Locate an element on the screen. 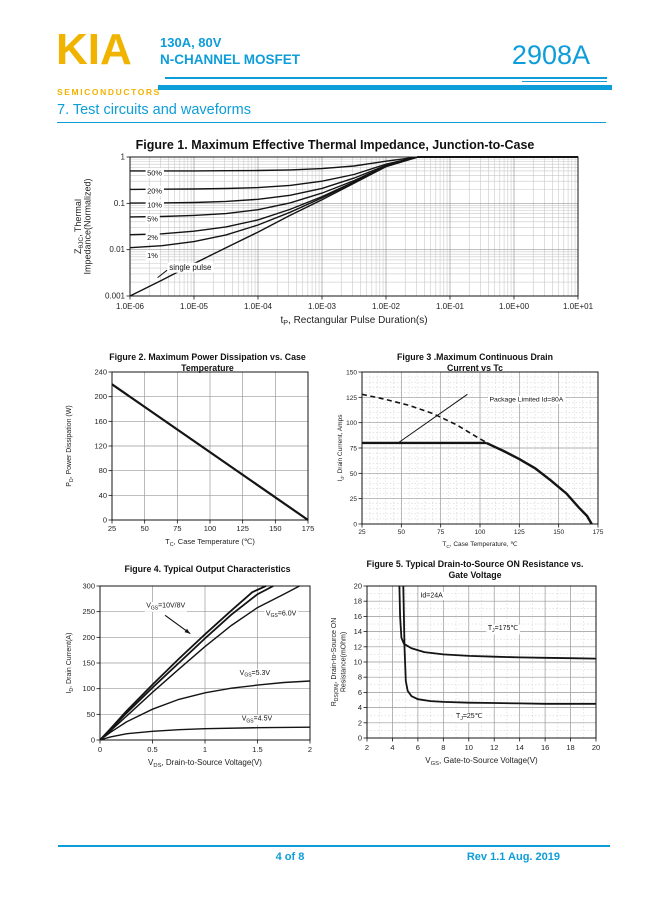 This screenshot has height=917, width=649. svg-text: PD, Power Dissipation (W) is located at coordinates (70, 445).